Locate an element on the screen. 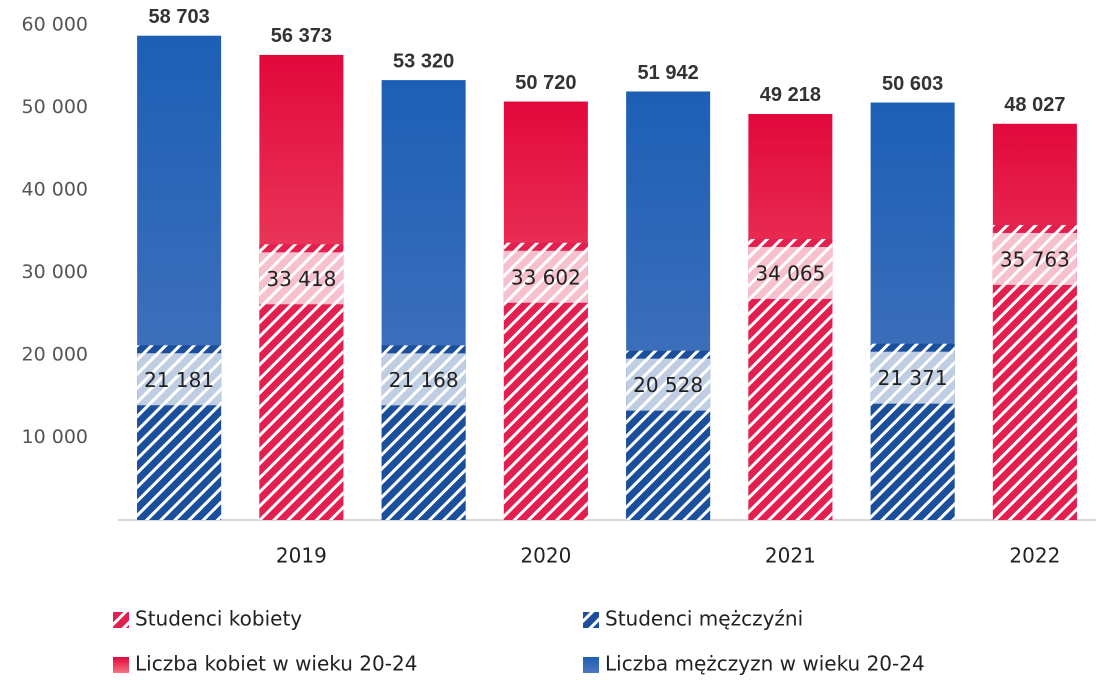 The image size is (1096, 680). x-tick-label: 2019 is located at coordinates (301, 556).